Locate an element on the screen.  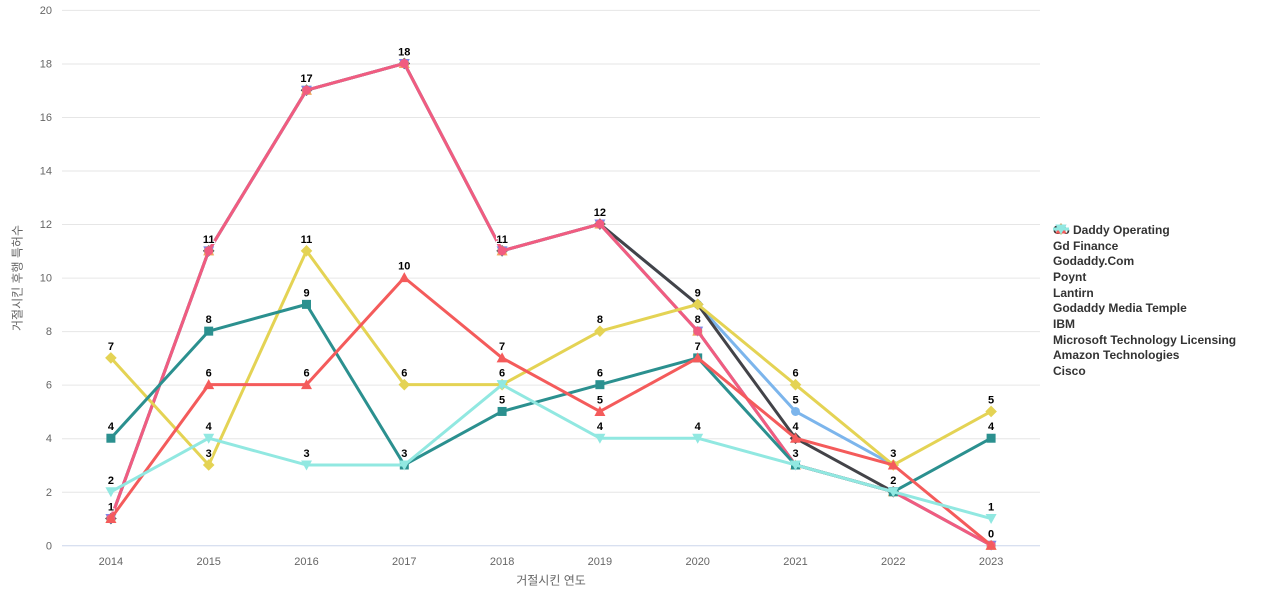
x-axis-title: 거절시킨 연도 is located at coordinates (551, 580).